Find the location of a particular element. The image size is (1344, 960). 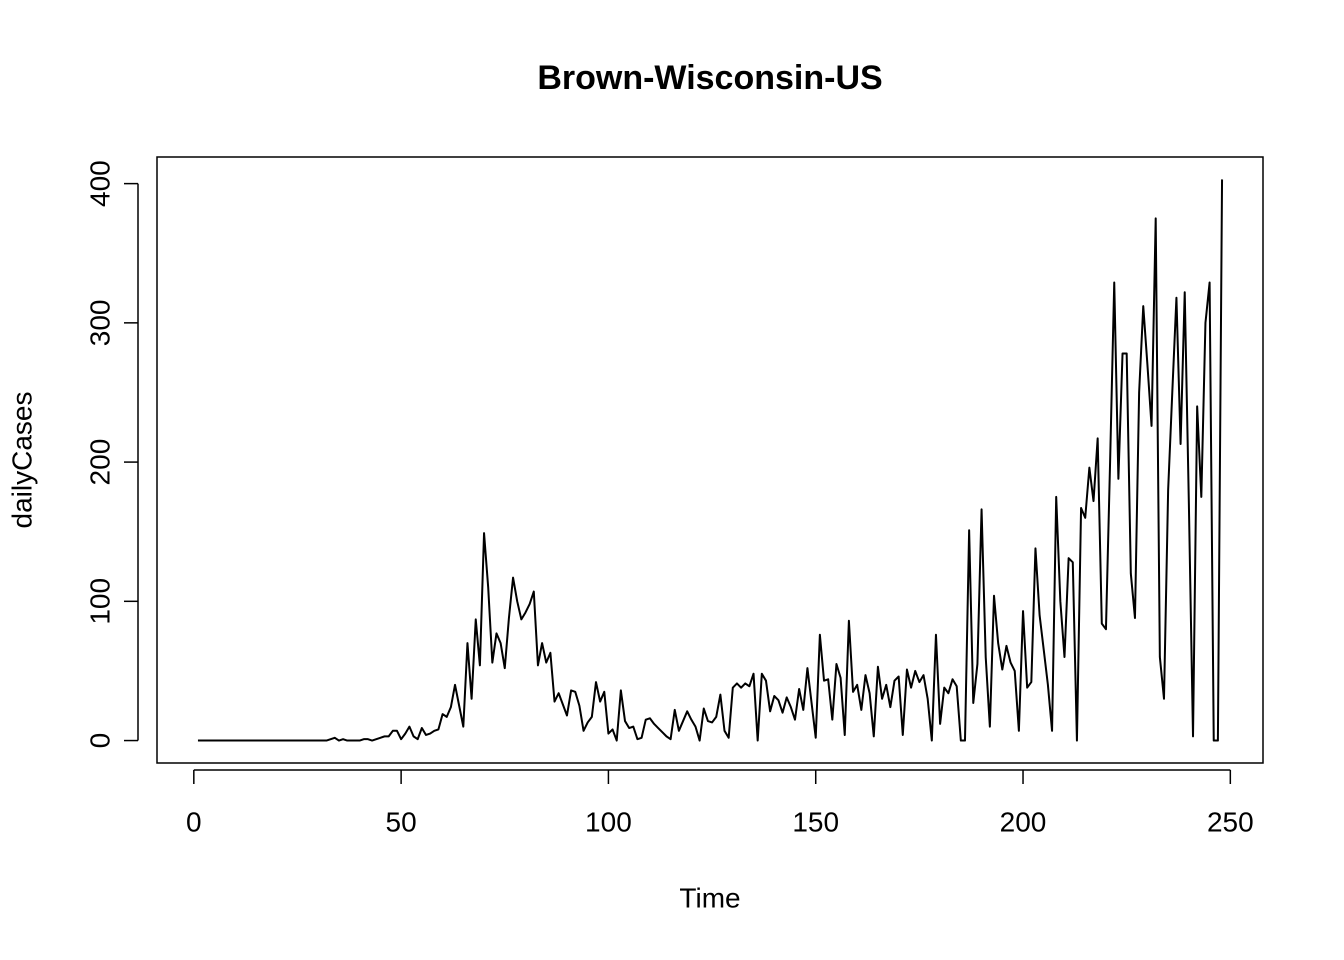

x-tick-label: 200 is located at coordinates (1023, 821).